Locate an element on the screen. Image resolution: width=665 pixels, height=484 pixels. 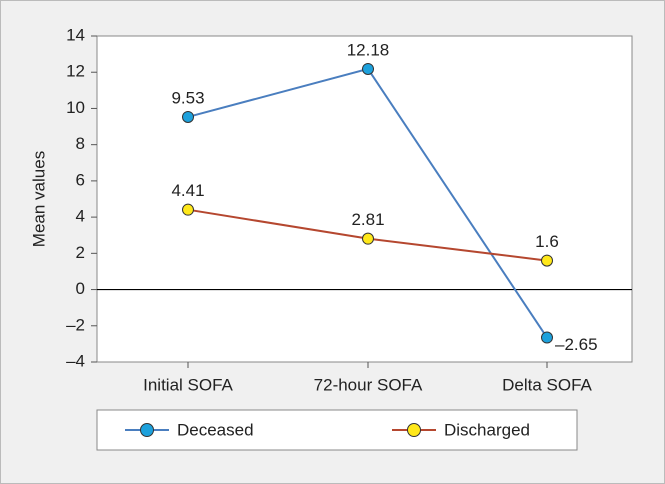
y-tick-label: –4 is located at coordinates (75, 360).